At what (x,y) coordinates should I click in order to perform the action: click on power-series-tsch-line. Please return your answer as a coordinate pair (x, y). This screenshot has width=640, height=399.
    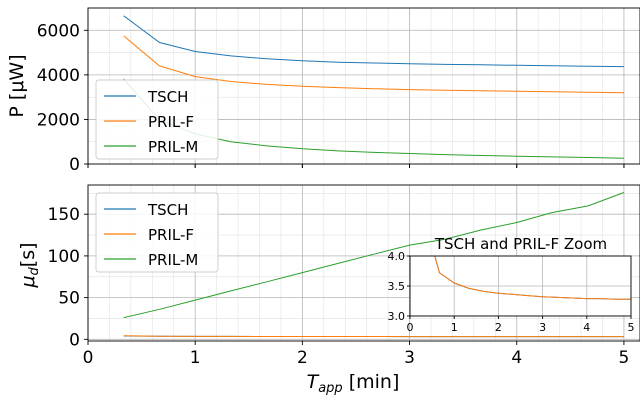
    Looking at the image, I should click on (373, 41).